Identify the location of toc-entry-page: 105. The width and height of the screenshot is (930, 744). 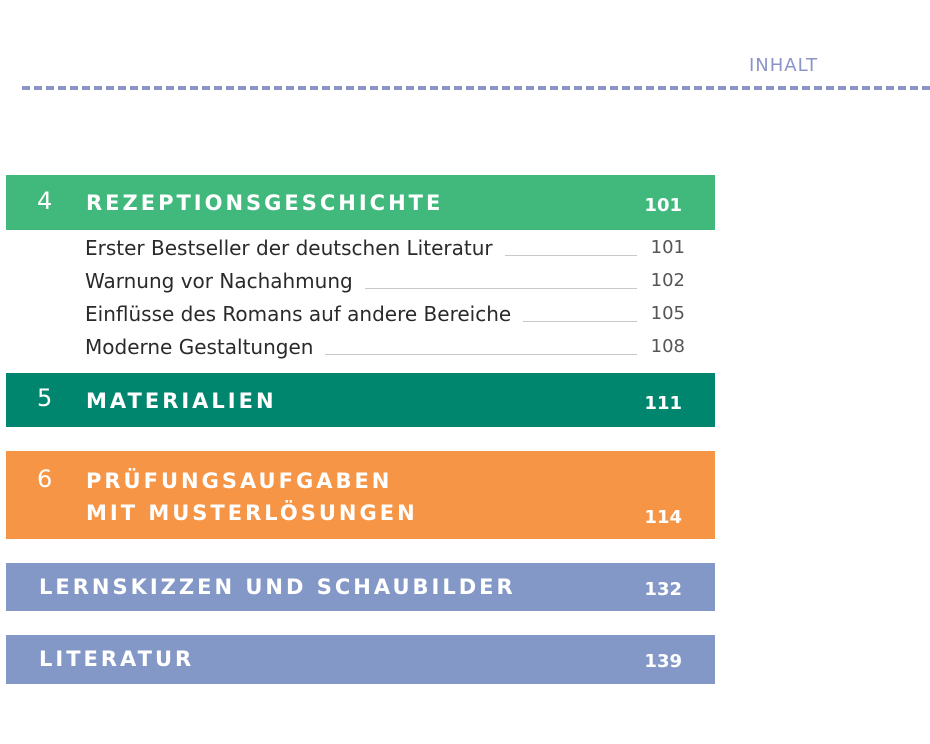
(667, 313).